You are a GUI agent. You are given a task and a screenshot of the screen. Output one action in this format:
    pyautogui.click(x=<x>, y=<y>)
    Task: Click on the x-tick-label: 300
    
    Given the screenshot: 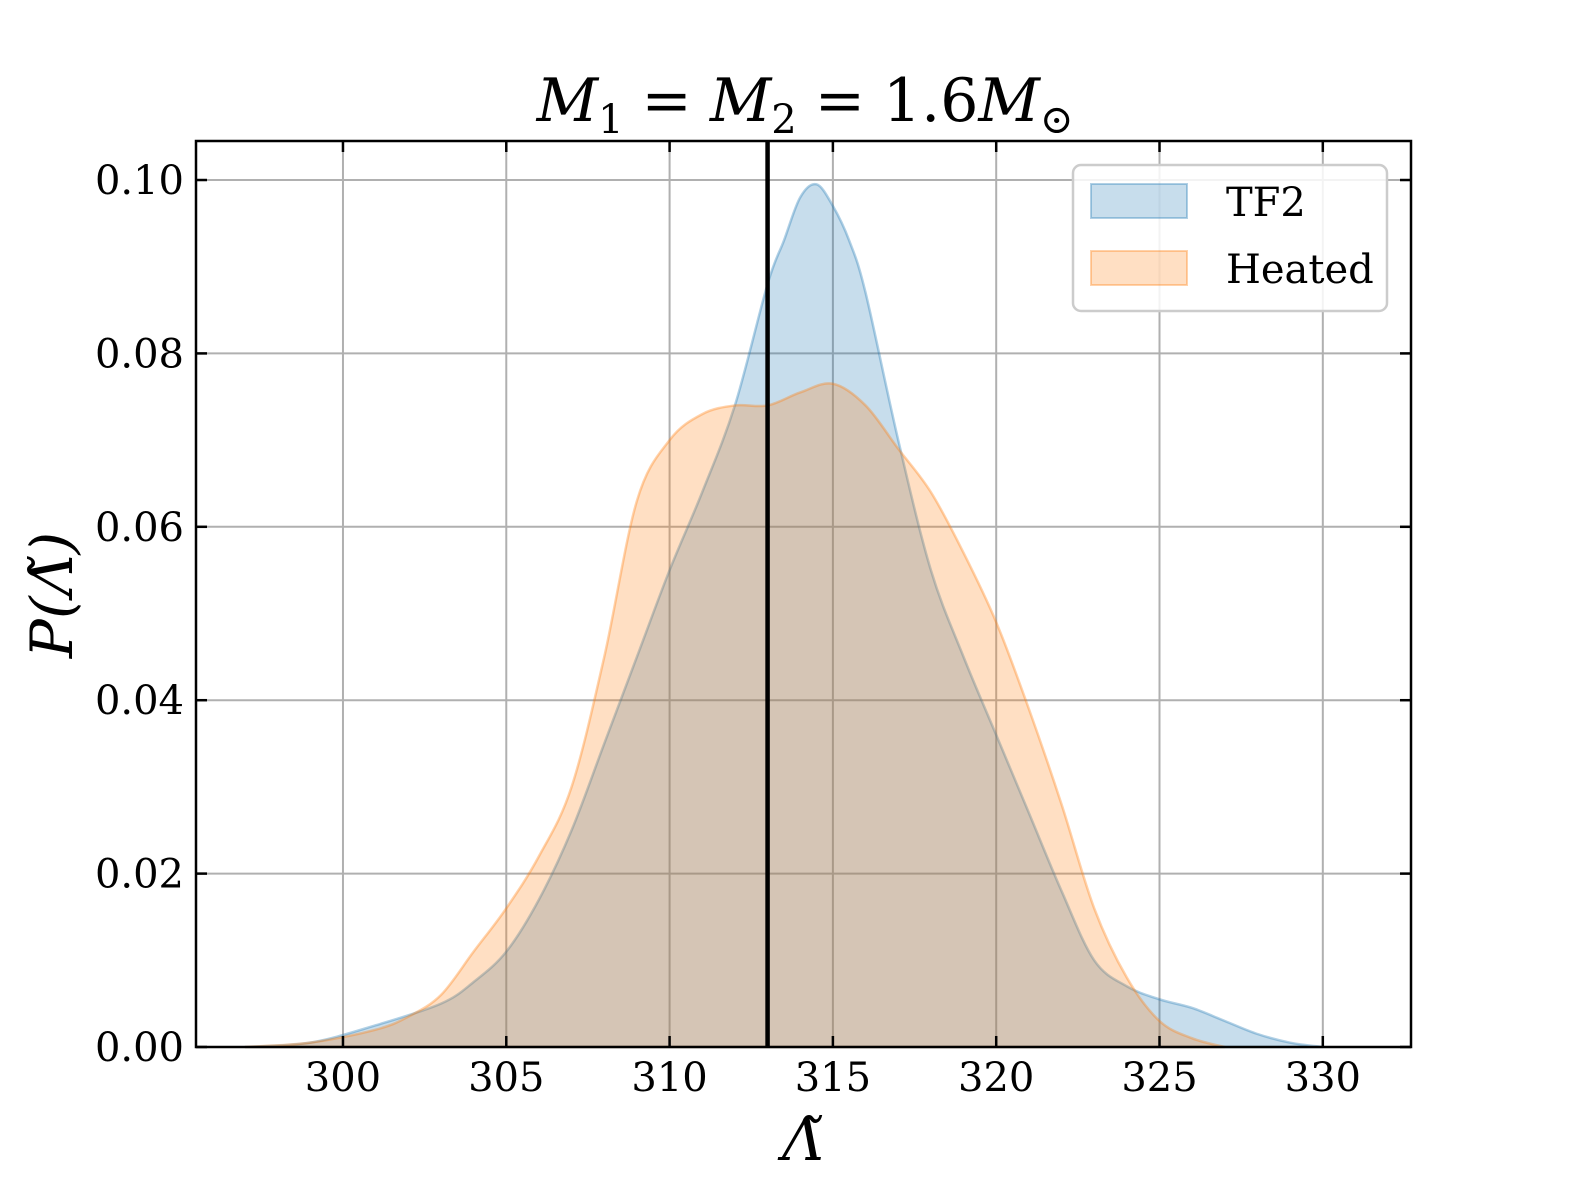 What is the action you would take?
    pyautogui.click(x=343, y=1078)
    